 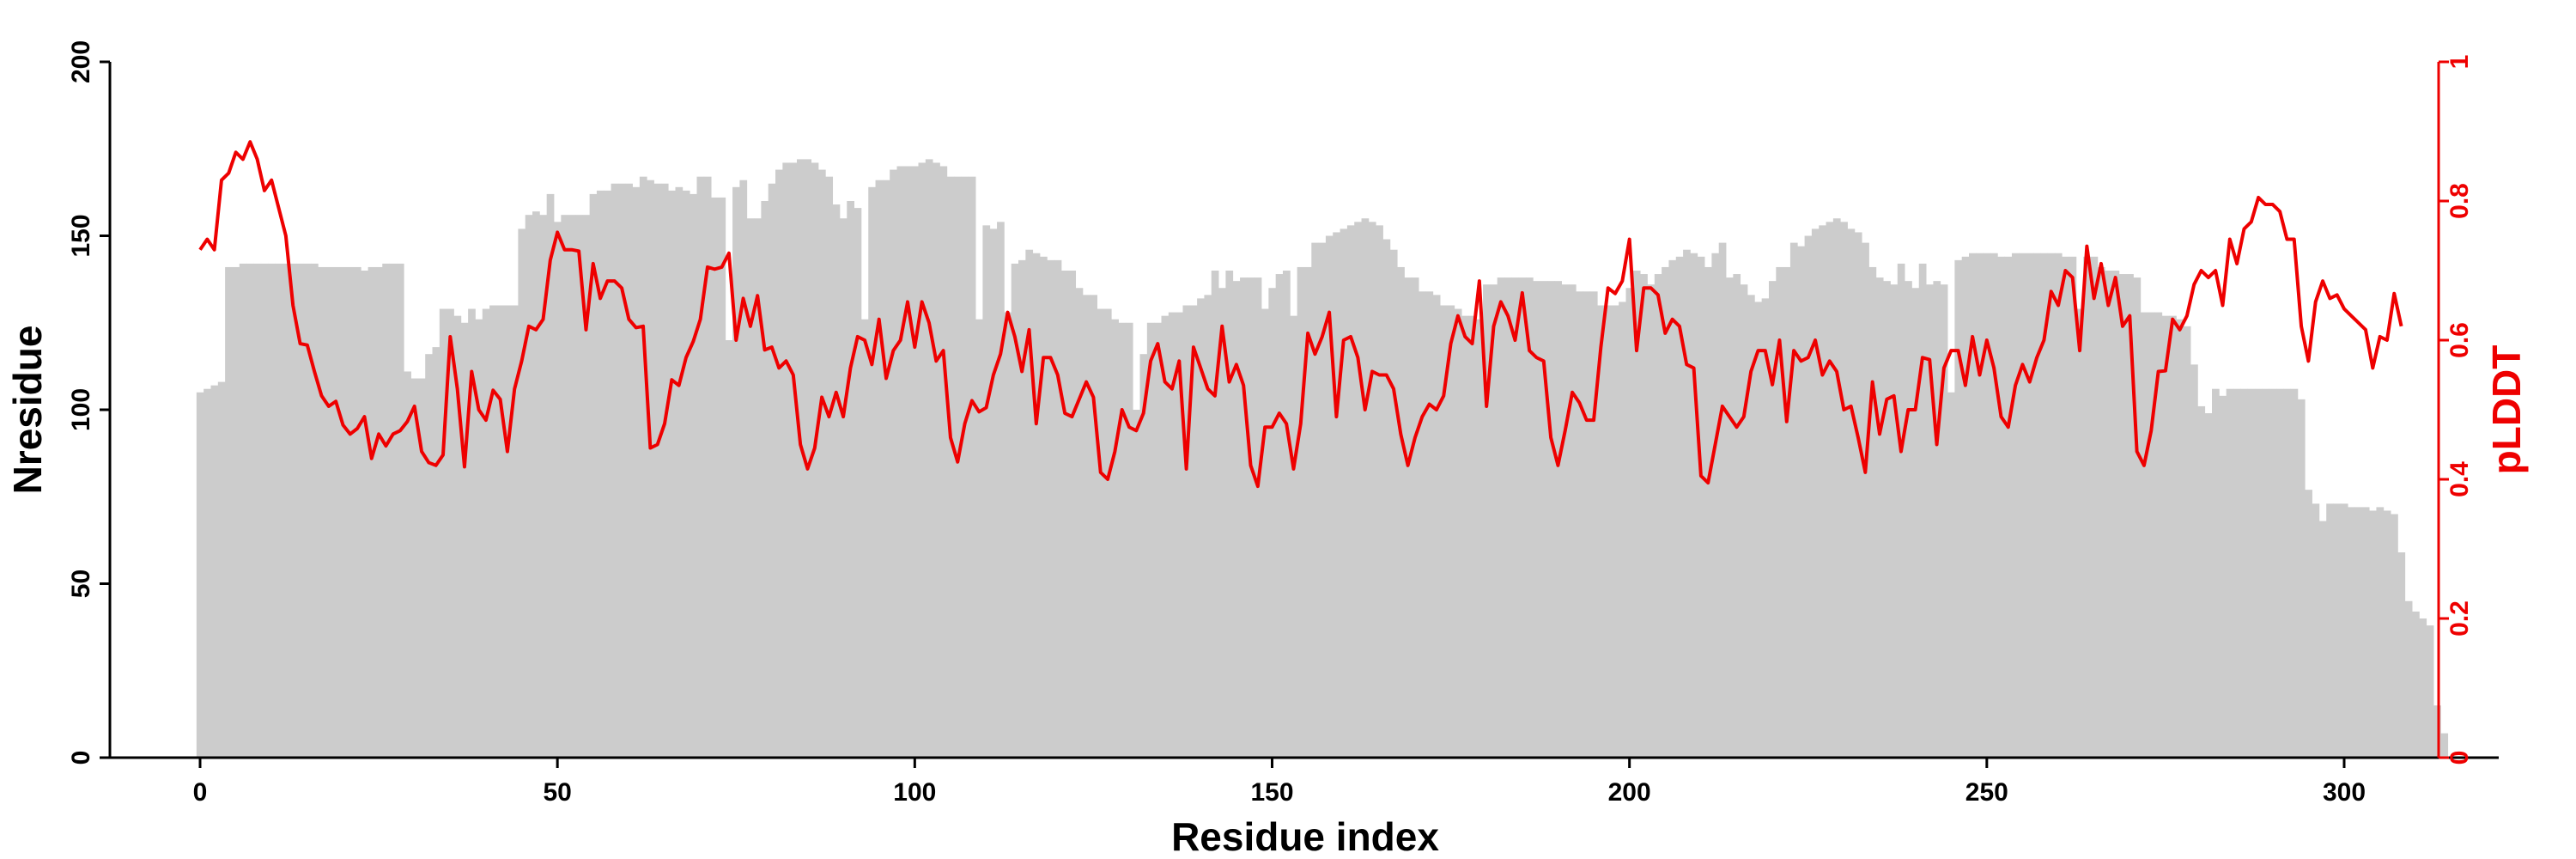 I want to click on y-tick-label: 100, so click(x=81, y=409).